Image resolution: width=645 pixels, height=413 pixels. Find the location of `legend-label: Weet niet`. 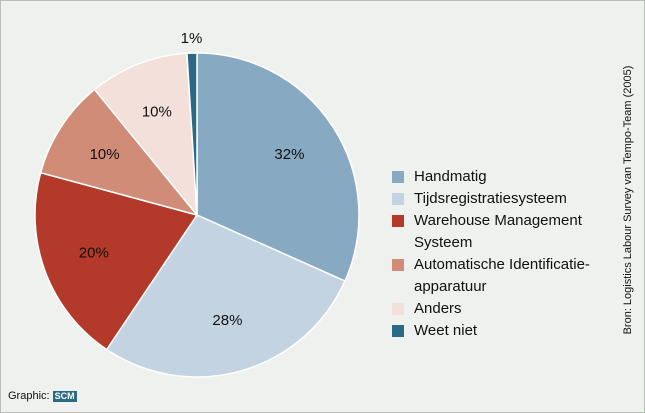

legend-label: Weet niet is located at coordinates (446, 330).